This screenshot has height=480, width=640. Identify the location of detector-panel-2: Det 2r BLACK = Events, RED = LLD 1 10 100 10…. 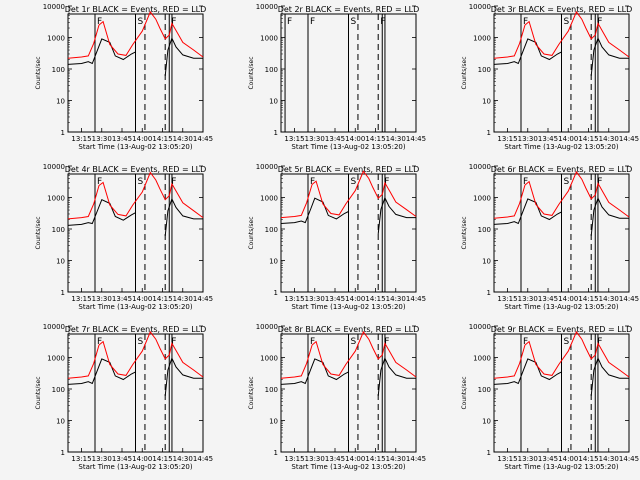
(337, 77).